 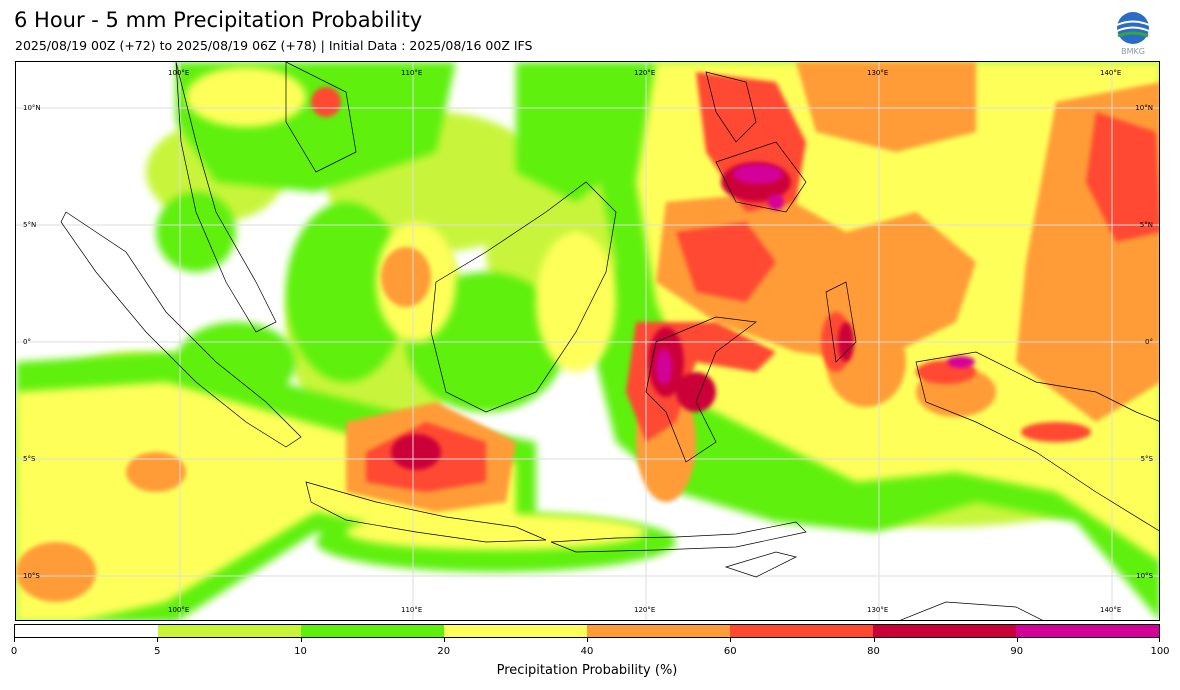 What do you see at coordinates (701, 389) in the screenshot?
I see `coastline-sulawesi` at bounding box center [701, 389].